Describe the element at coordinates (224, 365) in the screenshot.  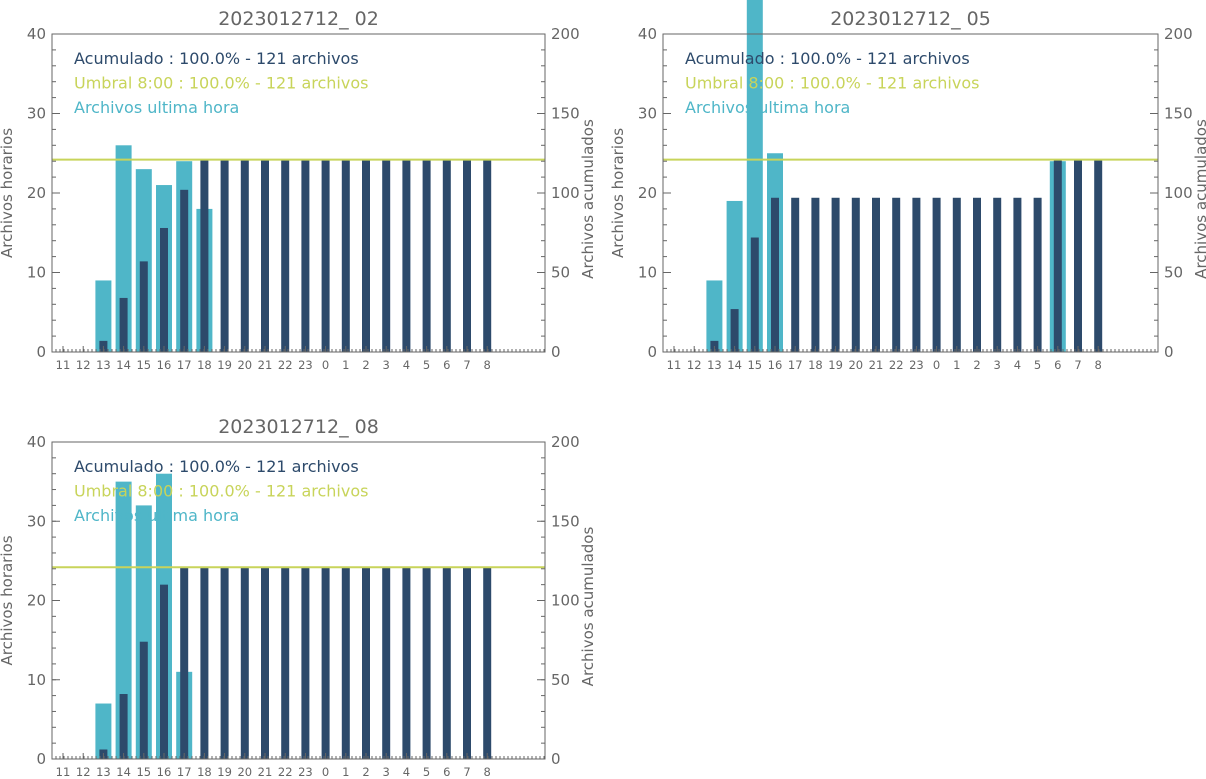
I see `xtick-label: 19` at that location.